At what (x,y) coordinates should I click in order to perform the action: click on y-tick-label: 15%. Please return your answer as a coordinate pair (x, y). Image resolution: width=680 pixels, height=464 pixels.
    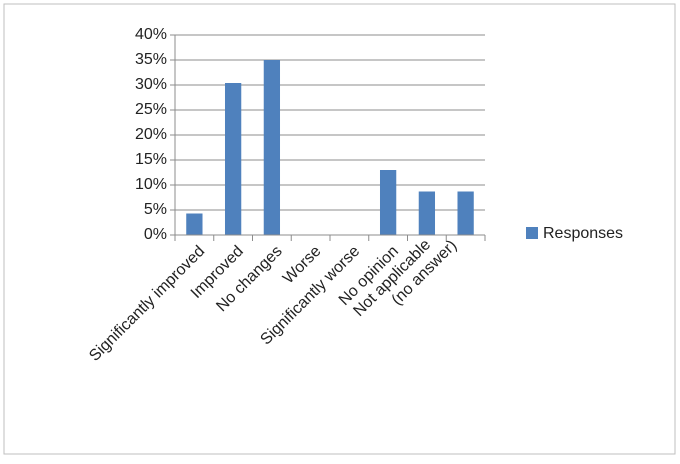
    Looking at the image, I should click on (151, 159).